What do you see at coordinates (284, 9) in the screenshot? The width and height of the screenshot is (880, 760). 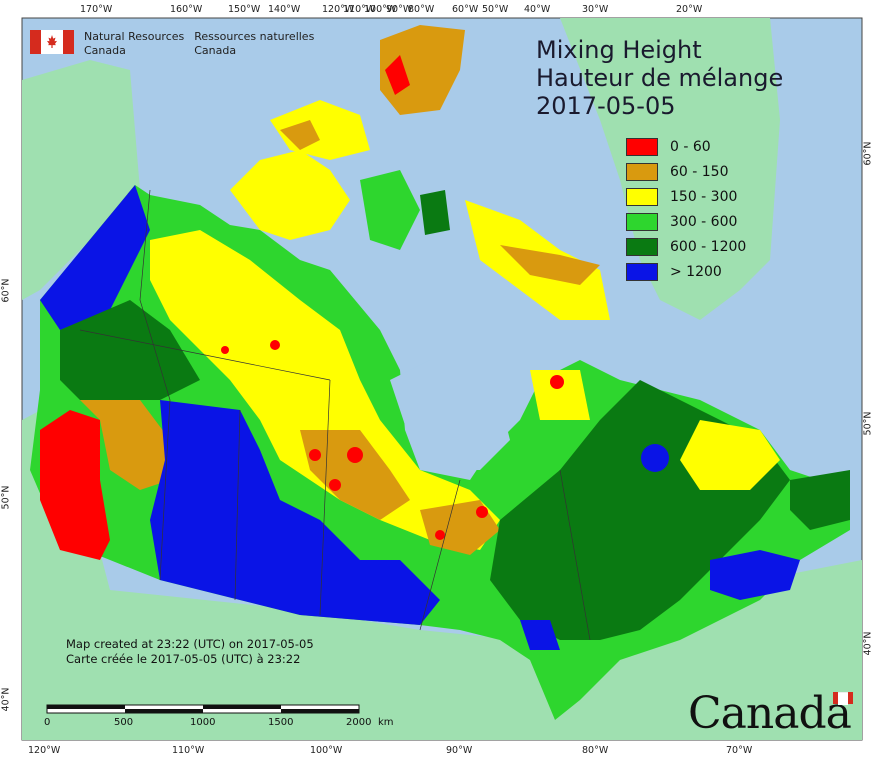 I see `tick-top-140w: 140°W` at bounding box center [284, 9].